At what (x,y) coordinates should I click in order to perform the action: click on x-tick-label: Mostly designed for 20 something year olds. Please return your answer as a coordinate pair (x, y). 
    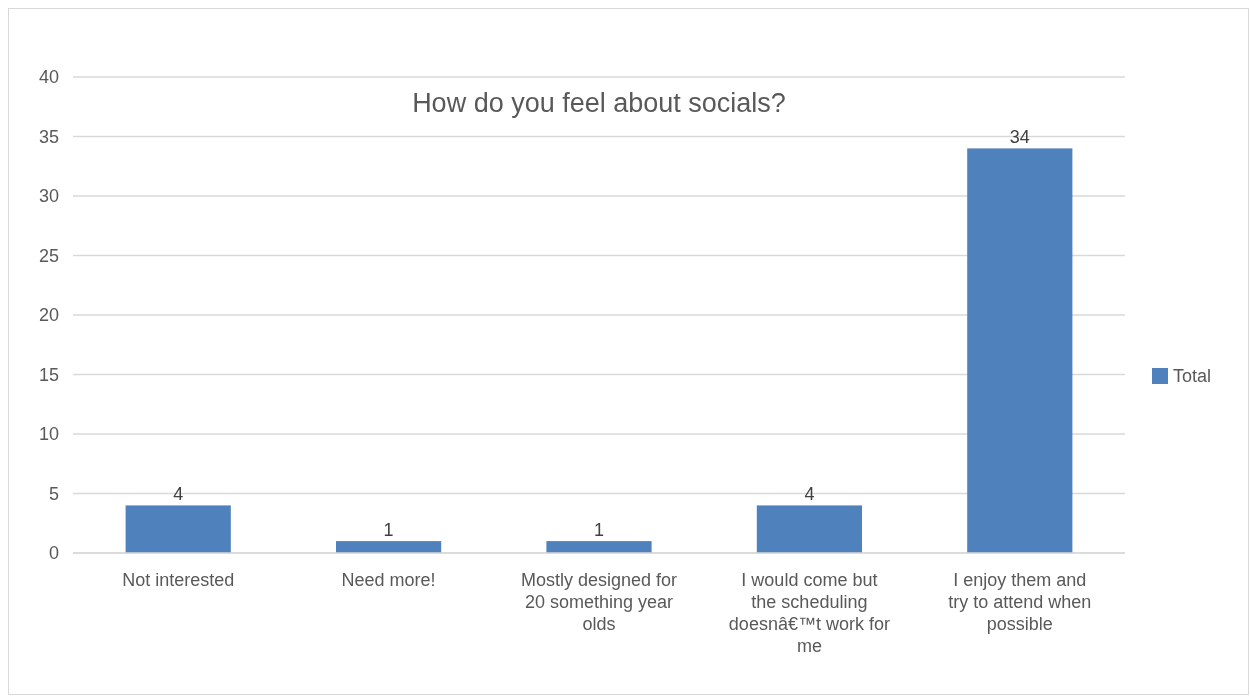
    Looking at the image, I should click on (599, 602).